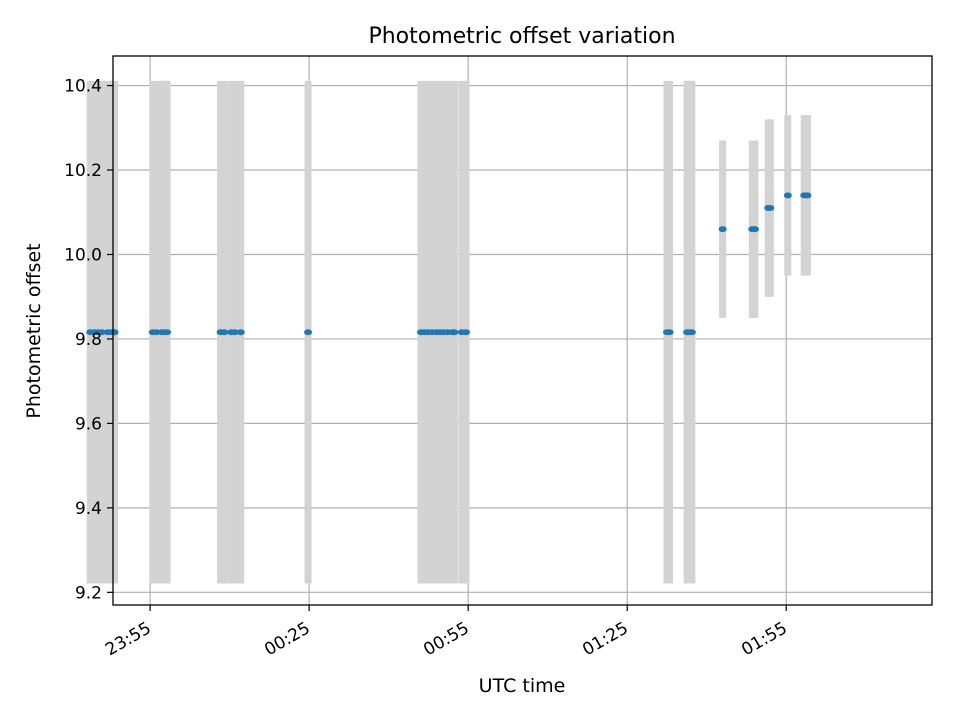  I want to click on y-axis: 9.2 9.4 9.6 9.8 10.0 10.2 10.4, so click(88, 340).